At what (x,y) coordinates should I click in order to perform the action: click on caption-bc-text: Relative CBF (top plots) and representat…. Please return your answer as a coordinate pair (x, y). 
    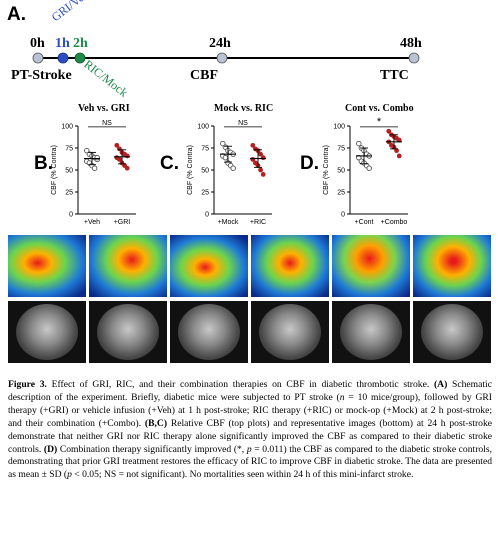
    Looking at the image, I should click on (250, 436).